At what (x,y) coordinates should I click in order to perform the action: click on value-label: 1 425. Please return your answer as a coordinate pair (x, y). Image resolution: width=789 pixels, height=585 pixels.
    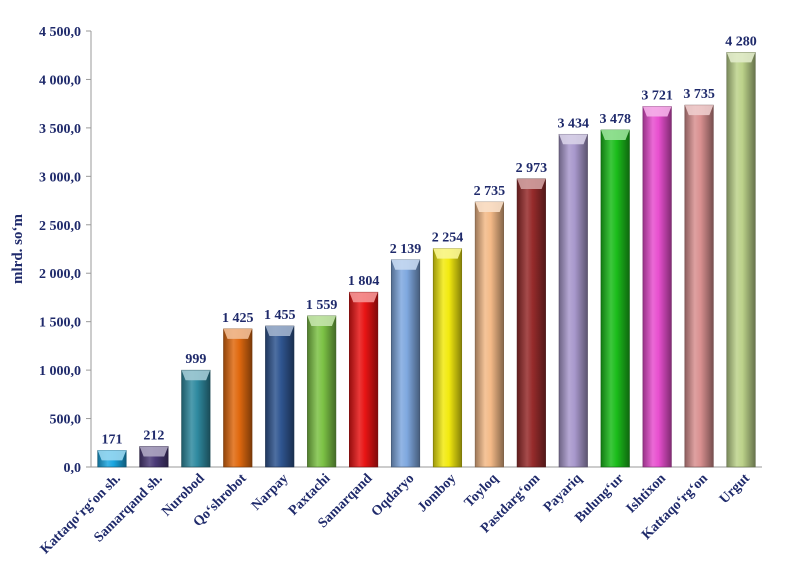
    Looking at the image, I should click on (238, 318).